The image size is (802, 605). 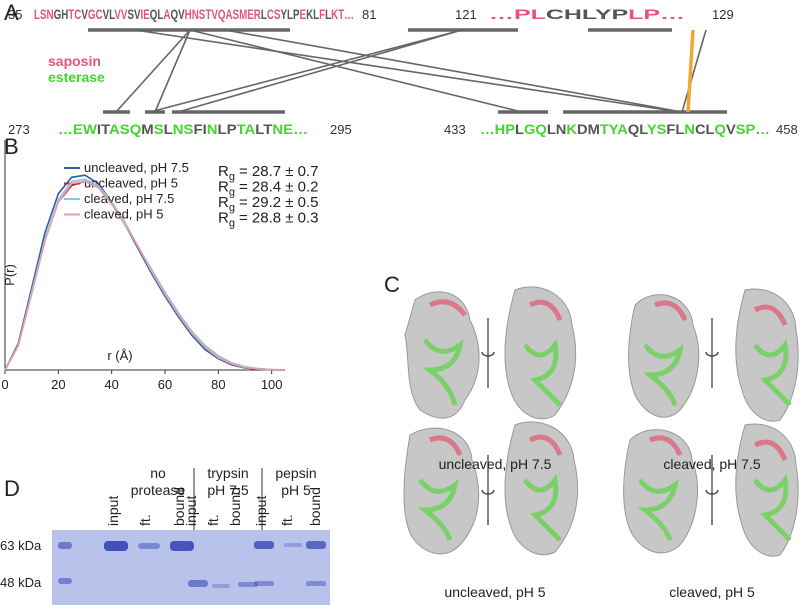 What do you see at coordinates (279, 171) in the screenshot?
I see `rg-value: = 28.7 ± 0.7` at bounding box center [279, 171].